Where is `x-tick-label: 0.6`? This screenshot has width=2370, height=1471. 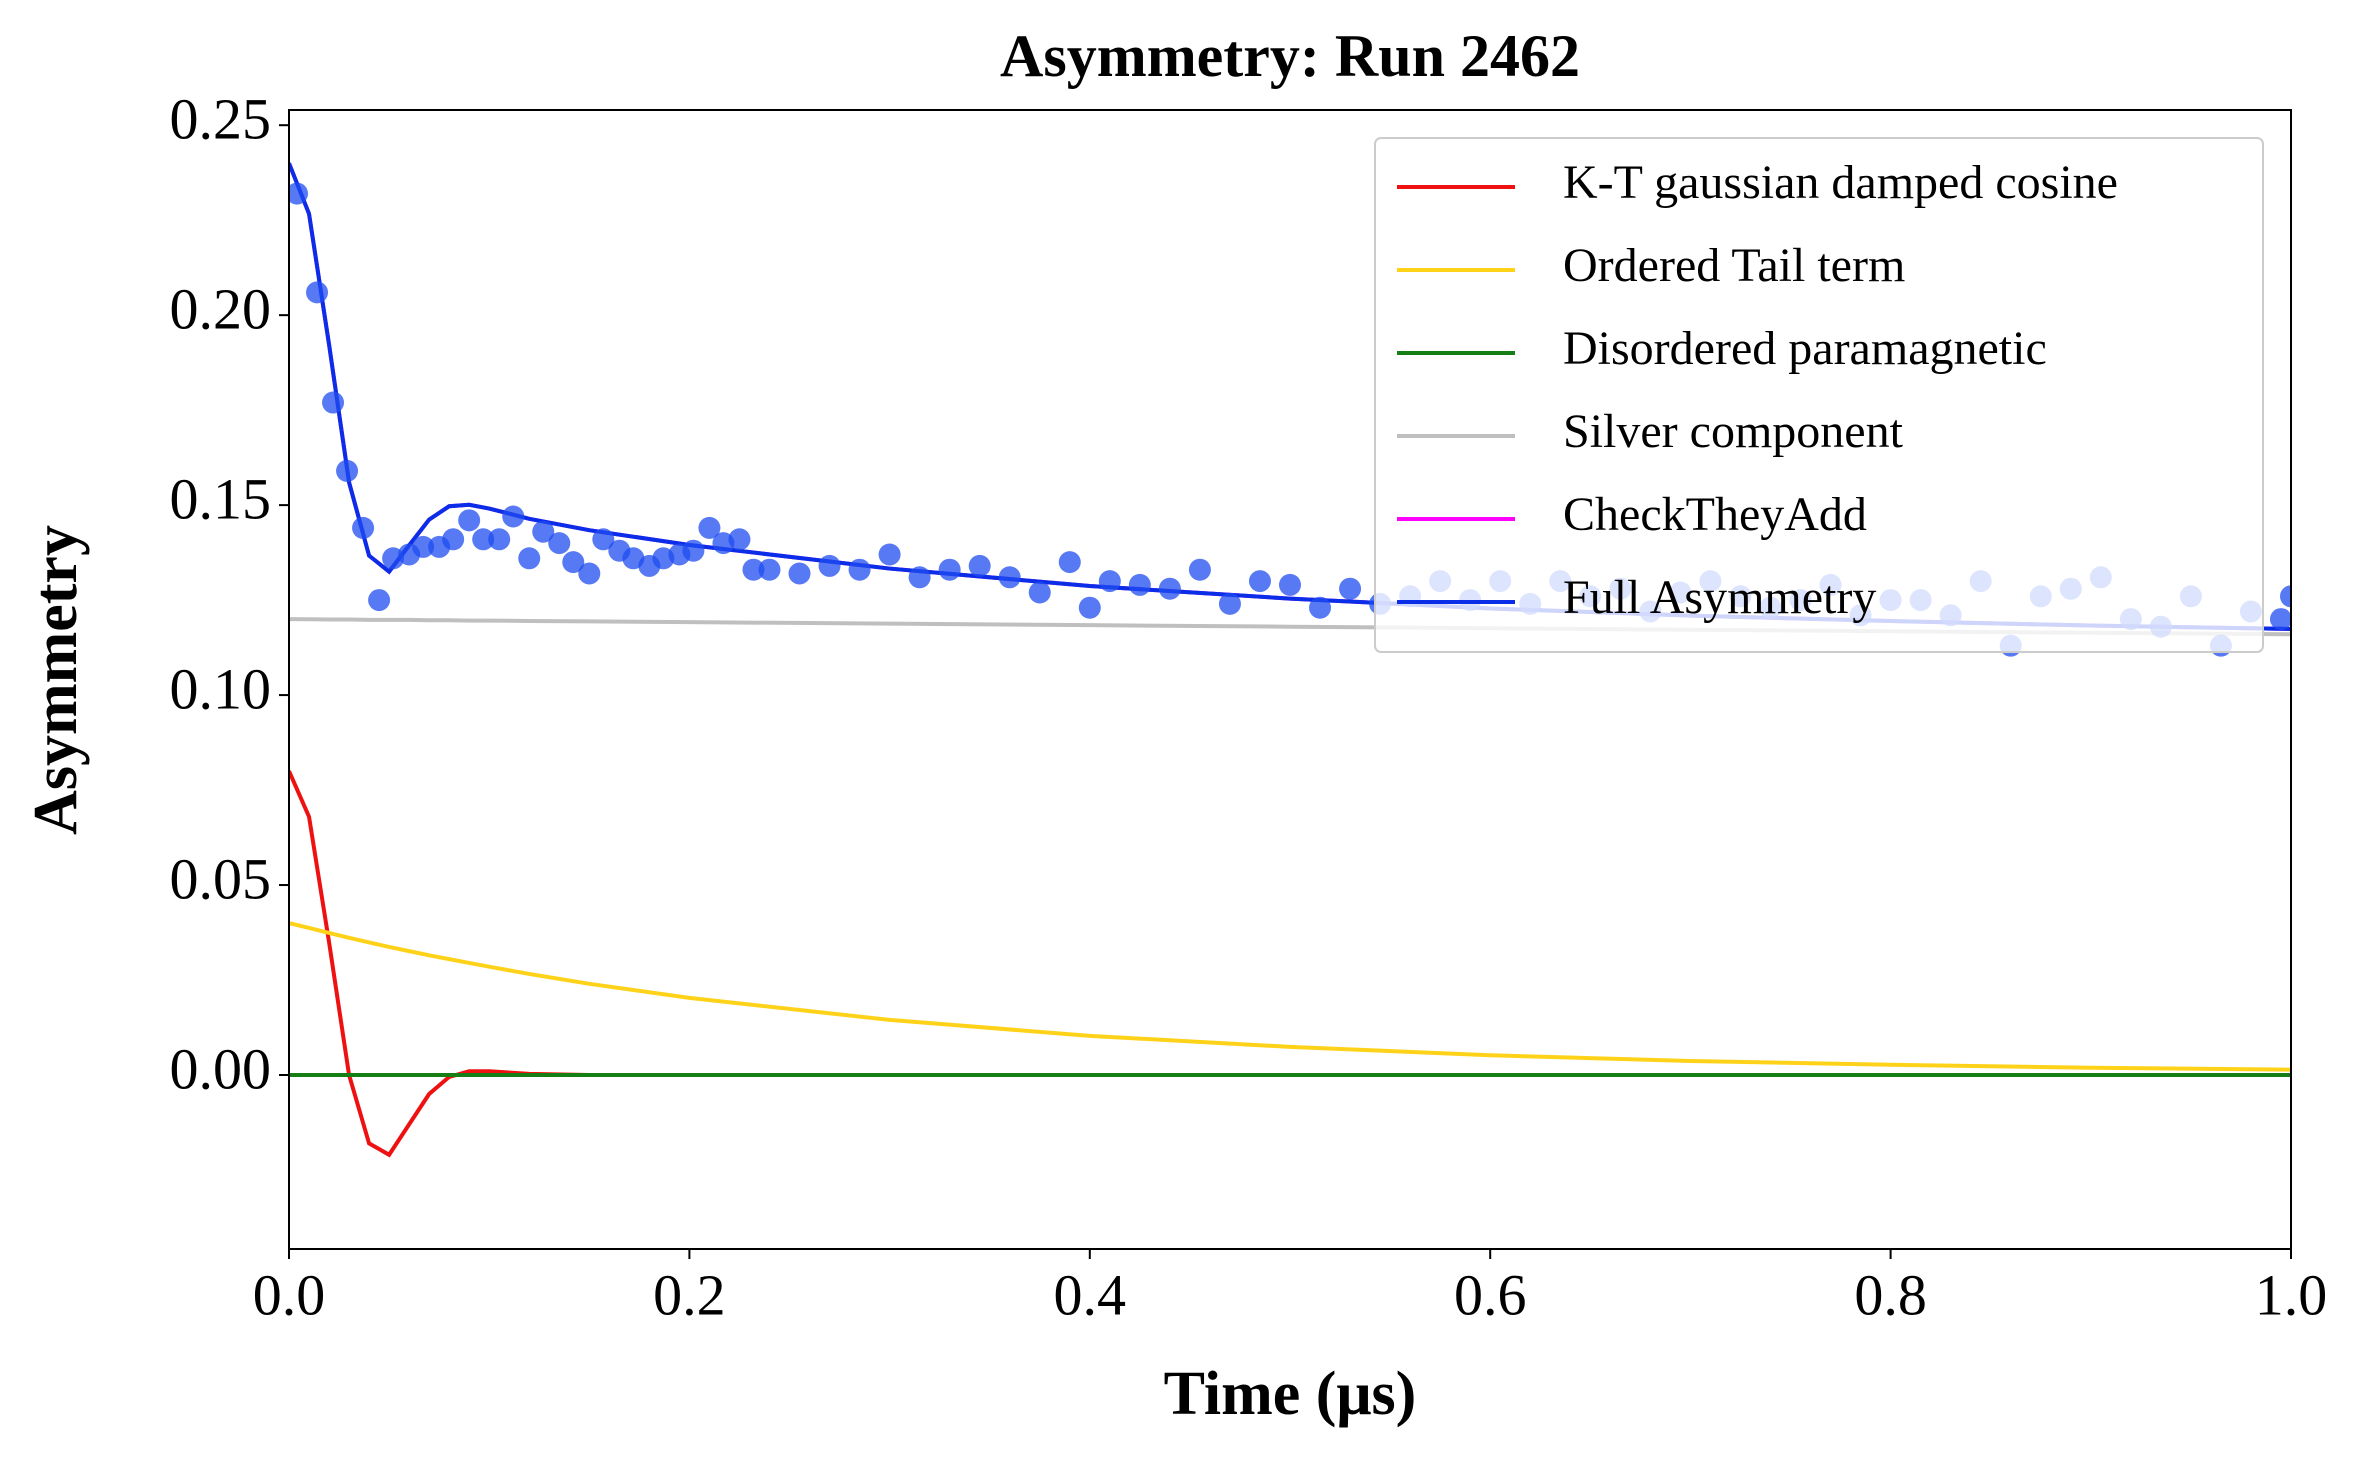 x-tick-label: 0.6 is located at coordinates (1490, 1294).